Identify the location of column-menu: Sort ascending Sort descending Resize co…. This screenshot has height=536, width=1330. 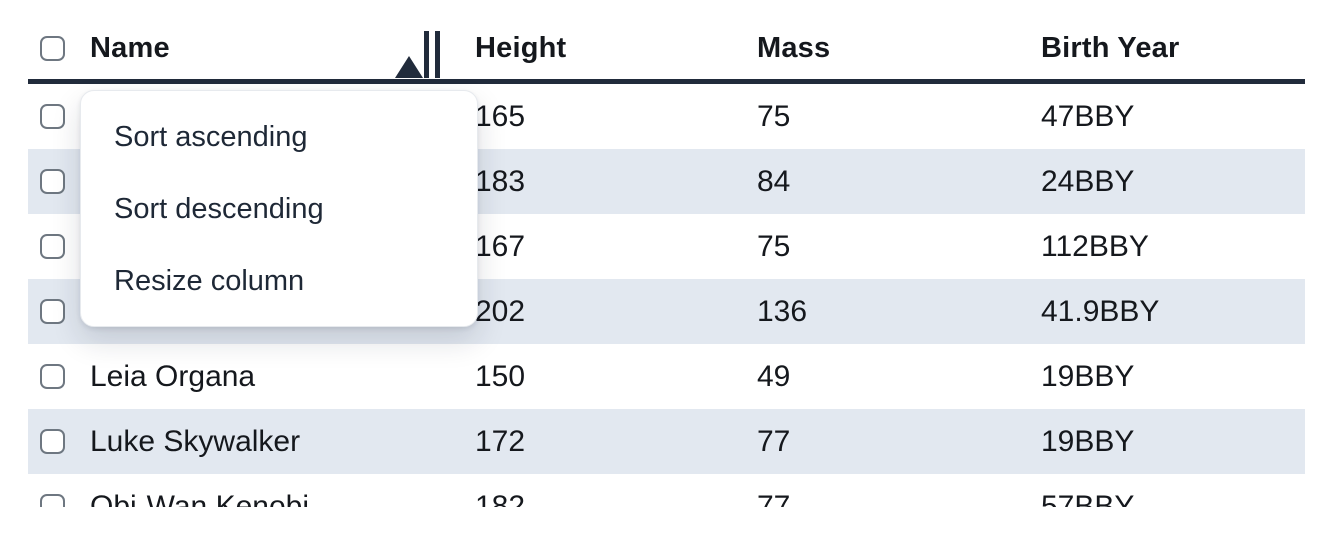
(279, 208).